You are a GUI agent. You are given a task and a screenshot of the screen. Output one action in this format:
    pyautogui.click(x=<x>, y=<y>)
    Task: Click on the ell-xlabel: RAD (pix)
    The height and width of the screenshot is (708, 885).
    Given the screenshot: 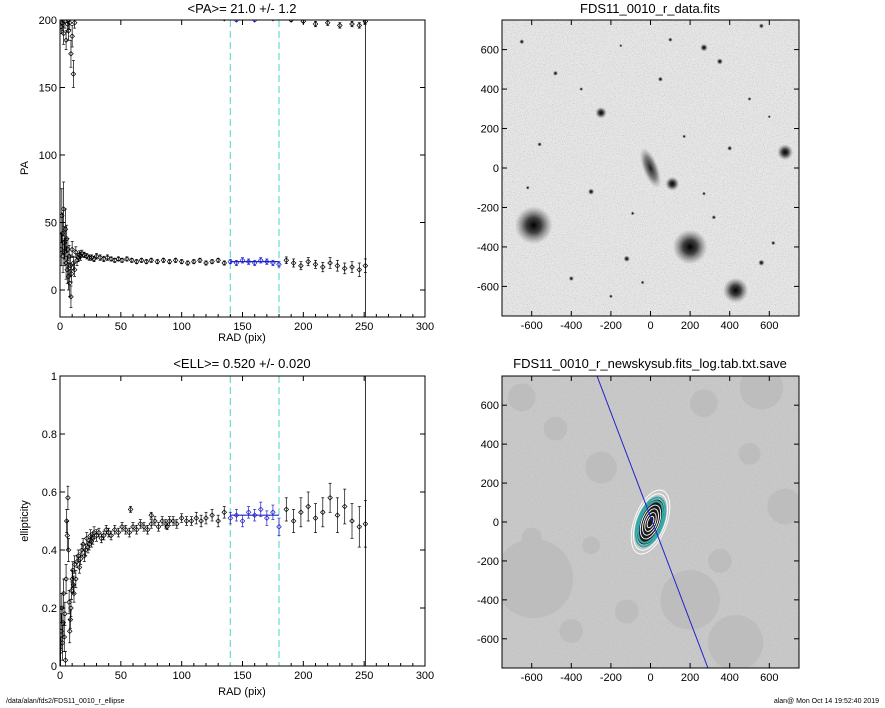 What is the action you would take?
    pyautogui.click(x=242, y=692)
    